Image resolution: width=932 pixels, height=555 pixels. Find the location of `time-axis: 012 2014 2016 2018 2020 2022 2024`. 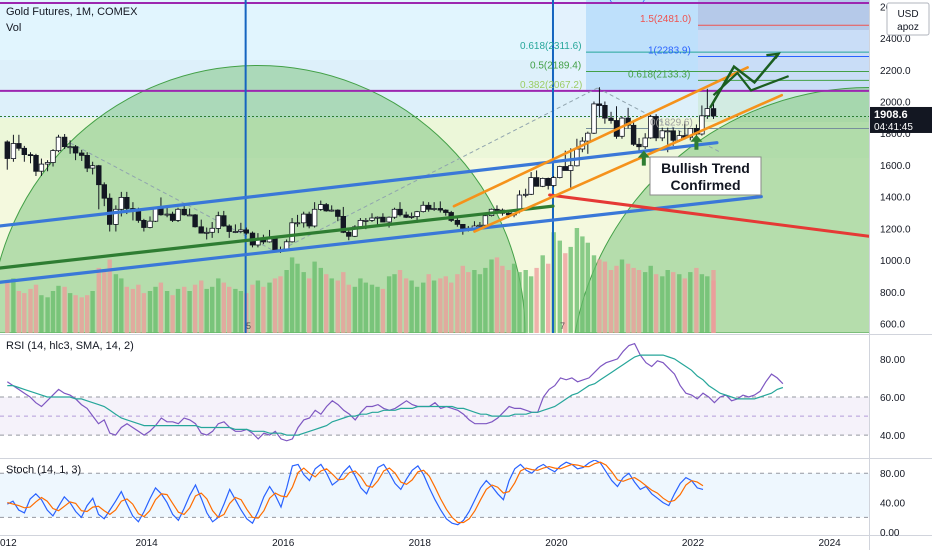

time-axis: 012 2014 2016 2018 2020 2022 2024 is located at coordinates (420, 543).